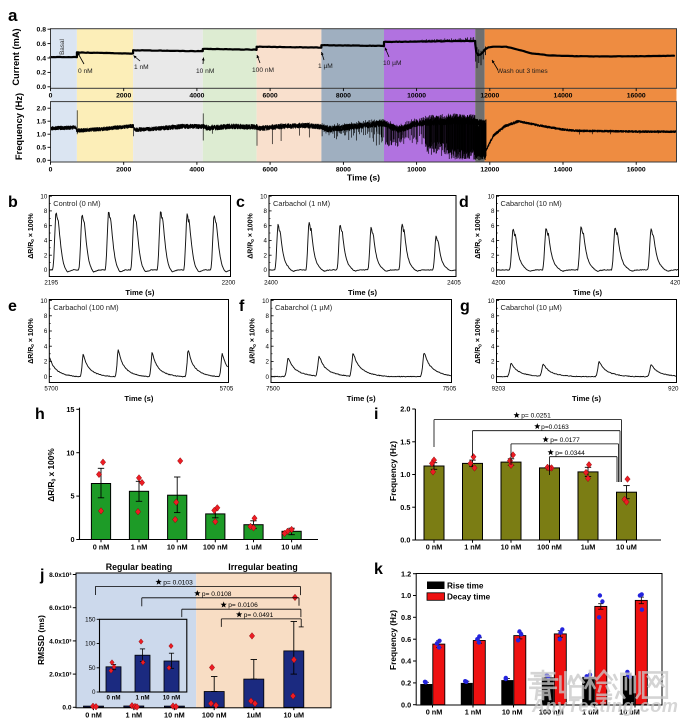  I want to click on svg-text: 2.0x10³, so click(60, 675).